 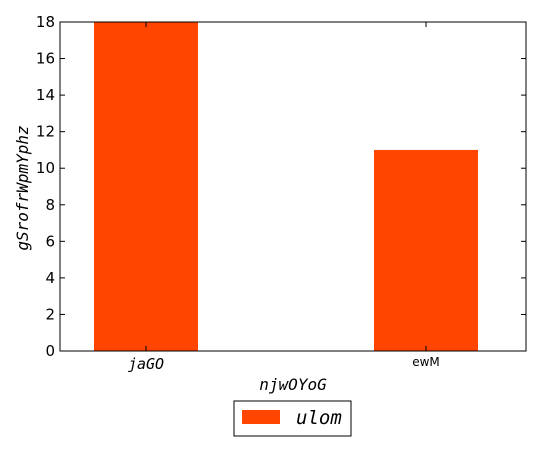 What do you see at coordinates (293, 384) in the screenshot?
I see `x-axis-title: njwOYoG` at bounding box center [293, 384].